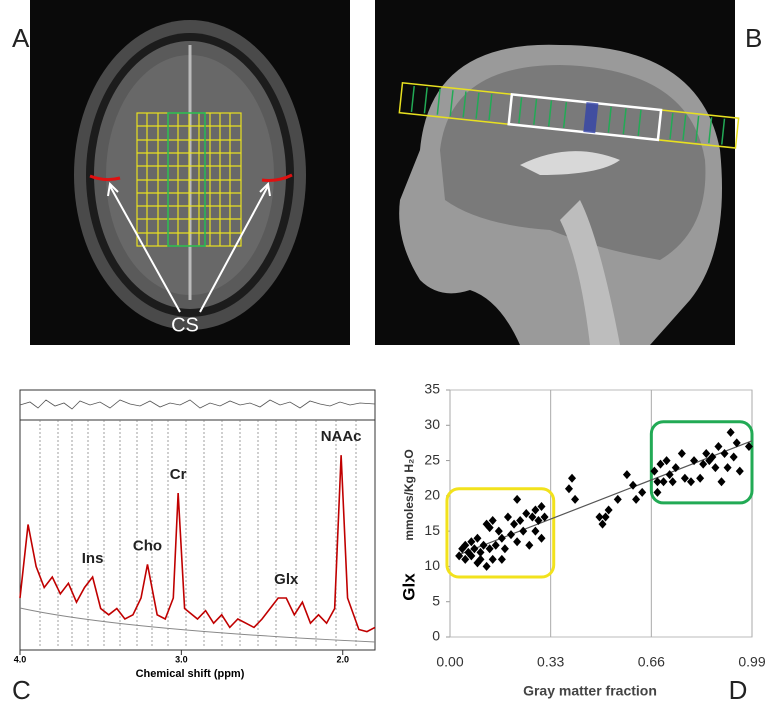 The width and height of the screenshot is (771, 712). Describe the element at coordinates (181, 659) in the screenshot. I see `x-tick-label: 3.0` at that location.